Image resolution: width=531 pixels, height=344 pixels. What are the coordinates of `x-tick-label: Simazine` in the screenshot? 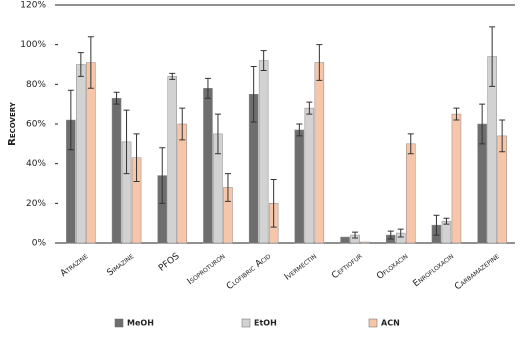 It's located at (120, 264).